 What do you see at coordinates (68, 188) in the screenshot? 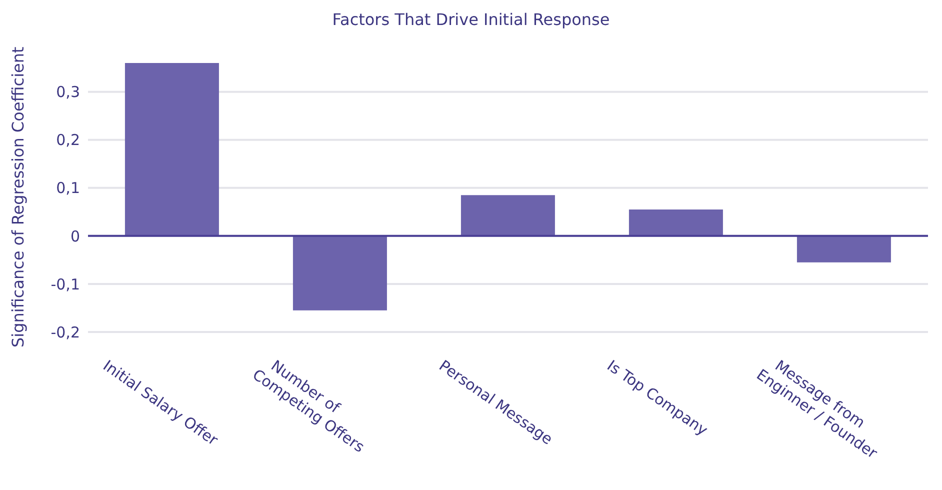
I see `y-tick-label: 0,1` at bounding box center [68, 188].